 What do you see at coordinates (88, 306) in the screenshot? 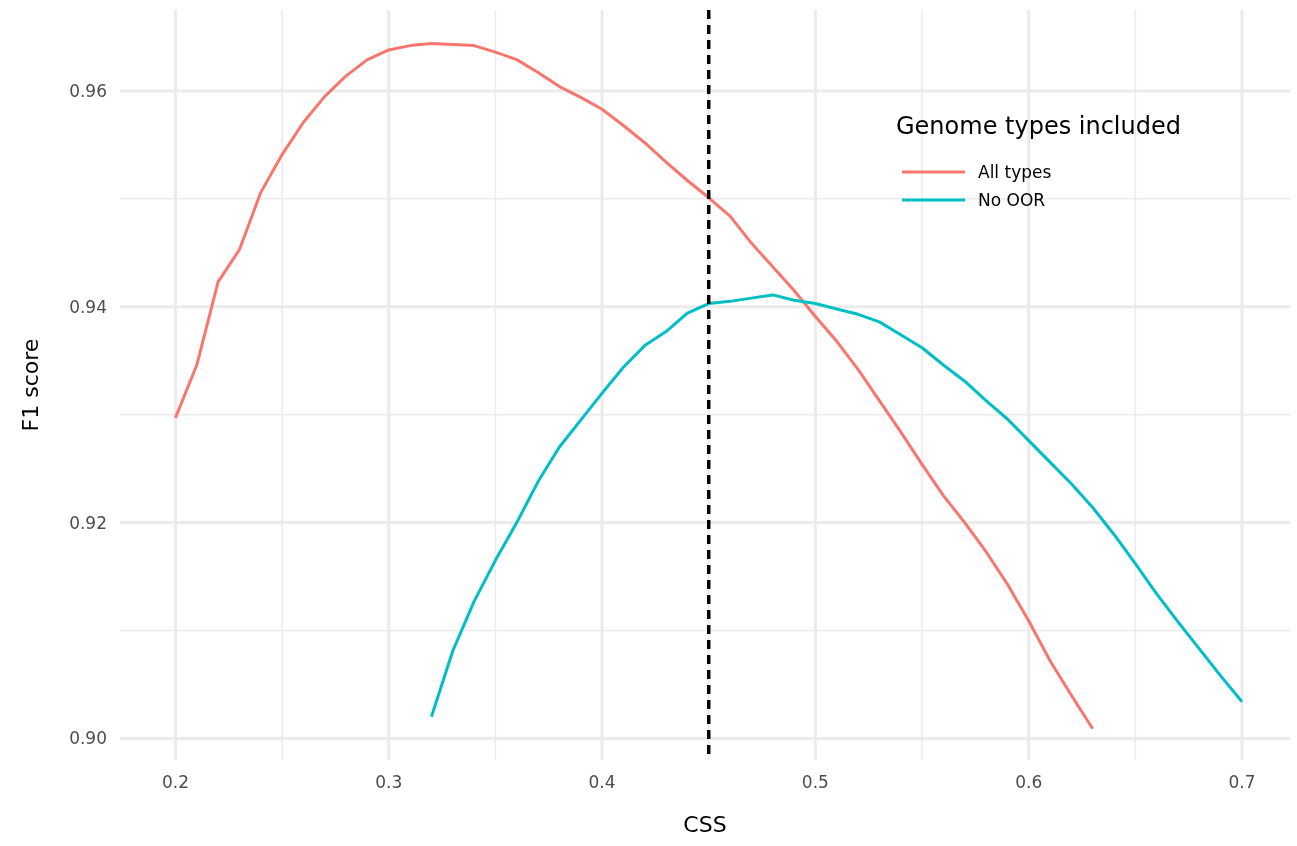
I see `y-tick-label: 0.94` at bounding box center [88, 306].